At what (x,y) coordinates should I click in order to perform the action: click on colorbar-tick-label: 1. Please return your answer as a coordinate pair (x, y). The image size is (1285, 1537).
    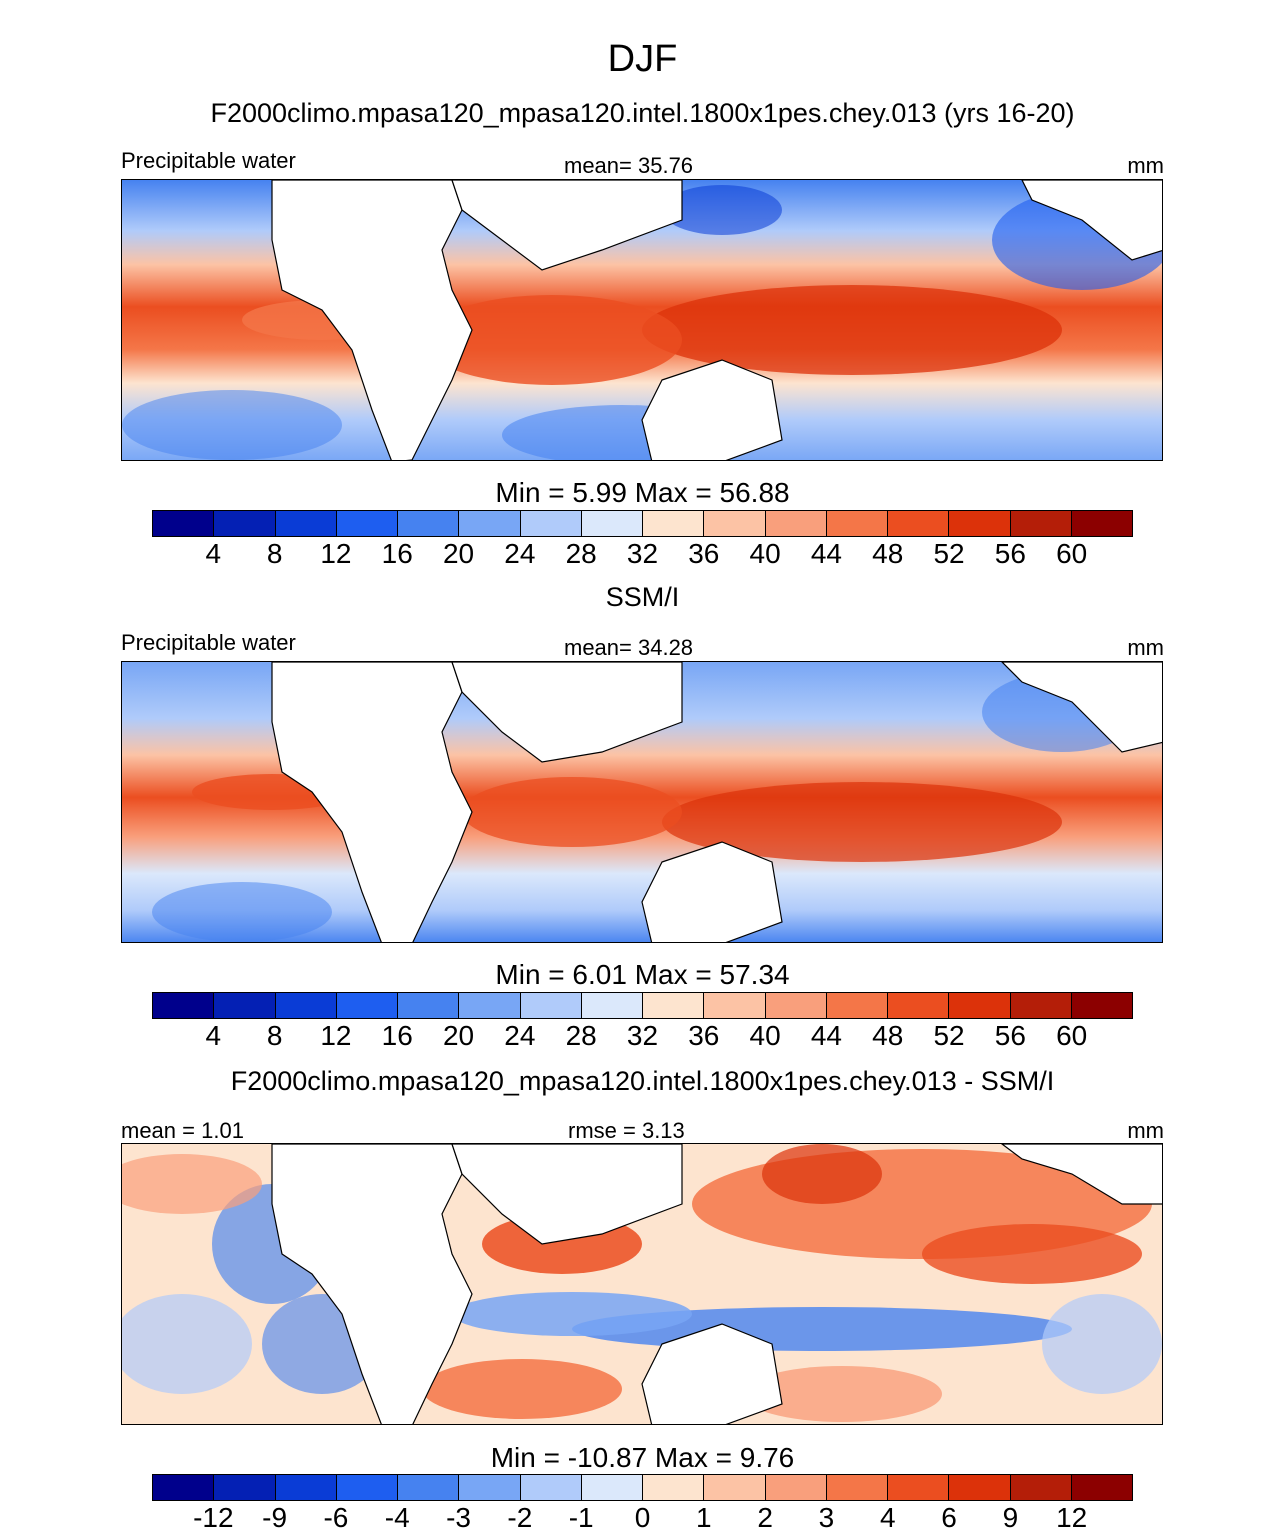
    Looking at the image, I should click on (704, 1517).